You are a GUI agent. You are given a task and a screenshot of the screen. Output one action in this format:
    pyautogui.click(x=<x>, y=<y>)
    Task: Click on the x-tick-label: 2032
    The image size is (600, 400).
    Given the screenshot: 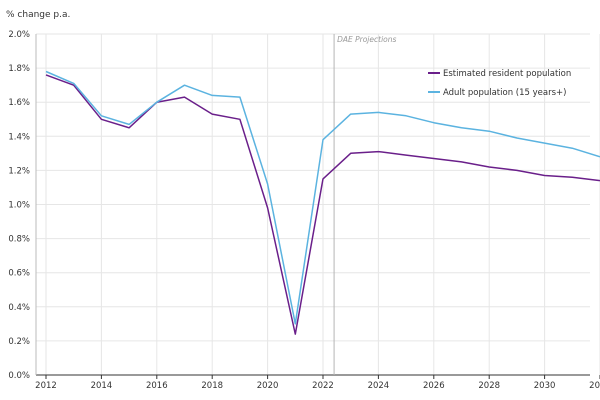 What is the action you would take?
    pyautogui.click(x=594, y=386)
    